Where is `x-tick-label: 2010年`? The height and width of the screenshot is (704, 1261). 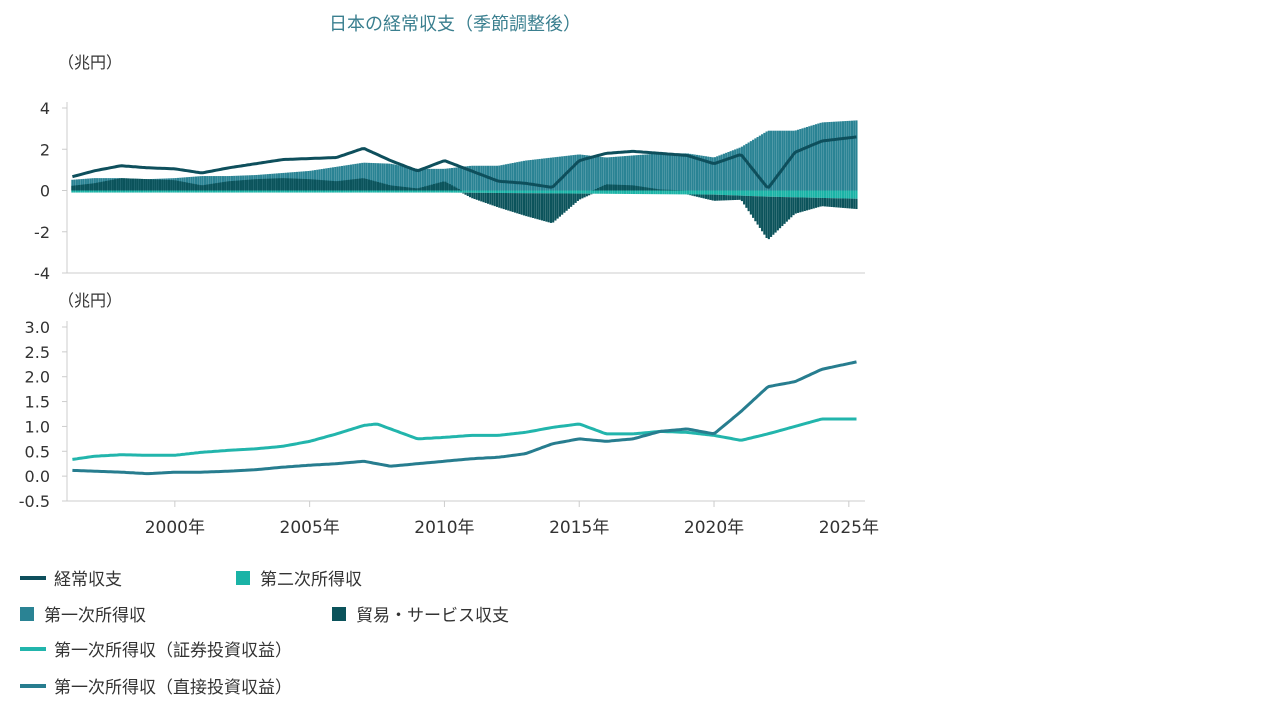
x-tick-label: 2010年 is located at coordinates (444, 528).